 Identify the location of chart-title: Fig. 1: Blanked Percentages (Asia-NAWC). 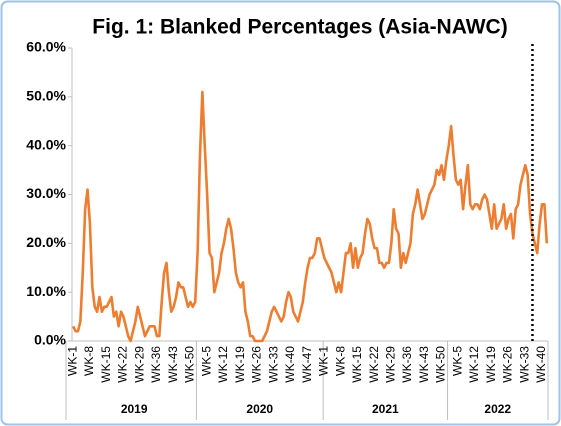
(299, 27).